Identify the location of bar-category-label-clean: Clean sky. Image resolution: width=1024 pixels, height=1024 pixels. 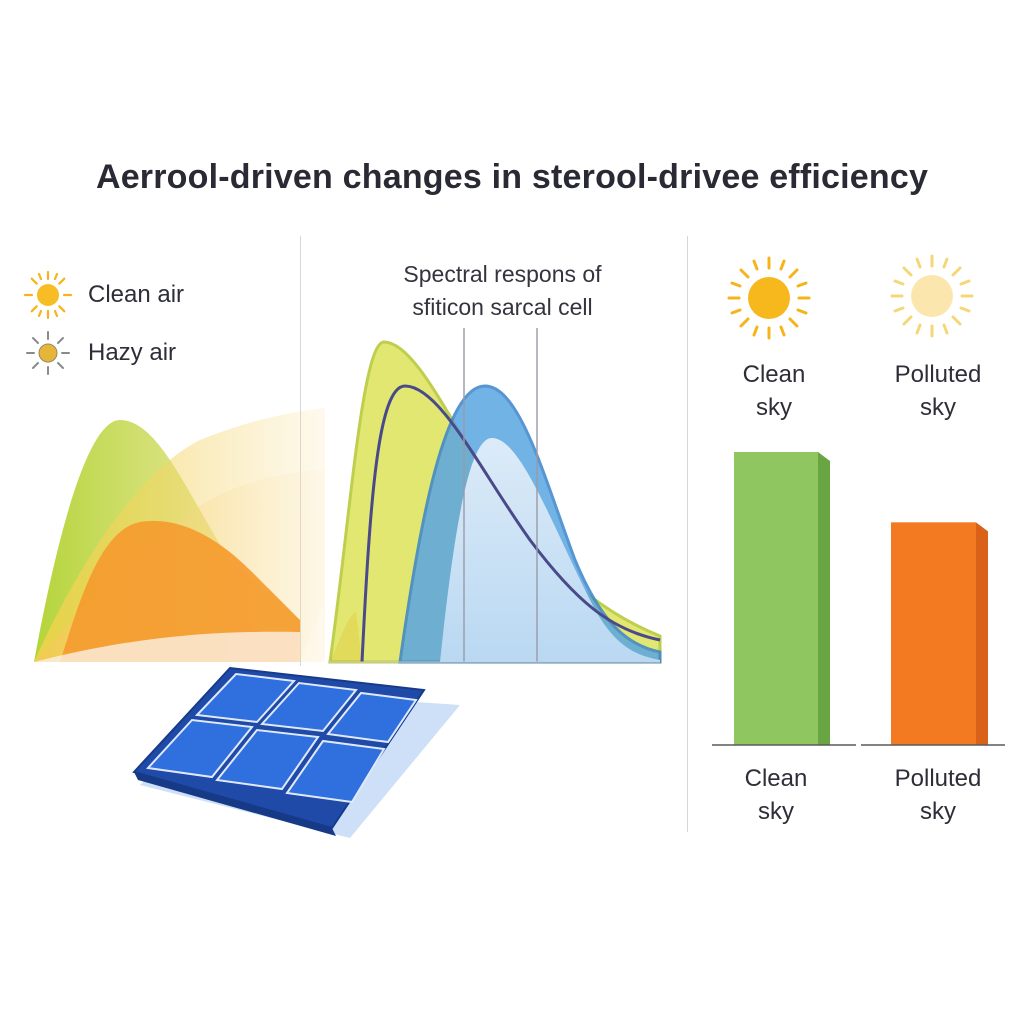
(776, 795).